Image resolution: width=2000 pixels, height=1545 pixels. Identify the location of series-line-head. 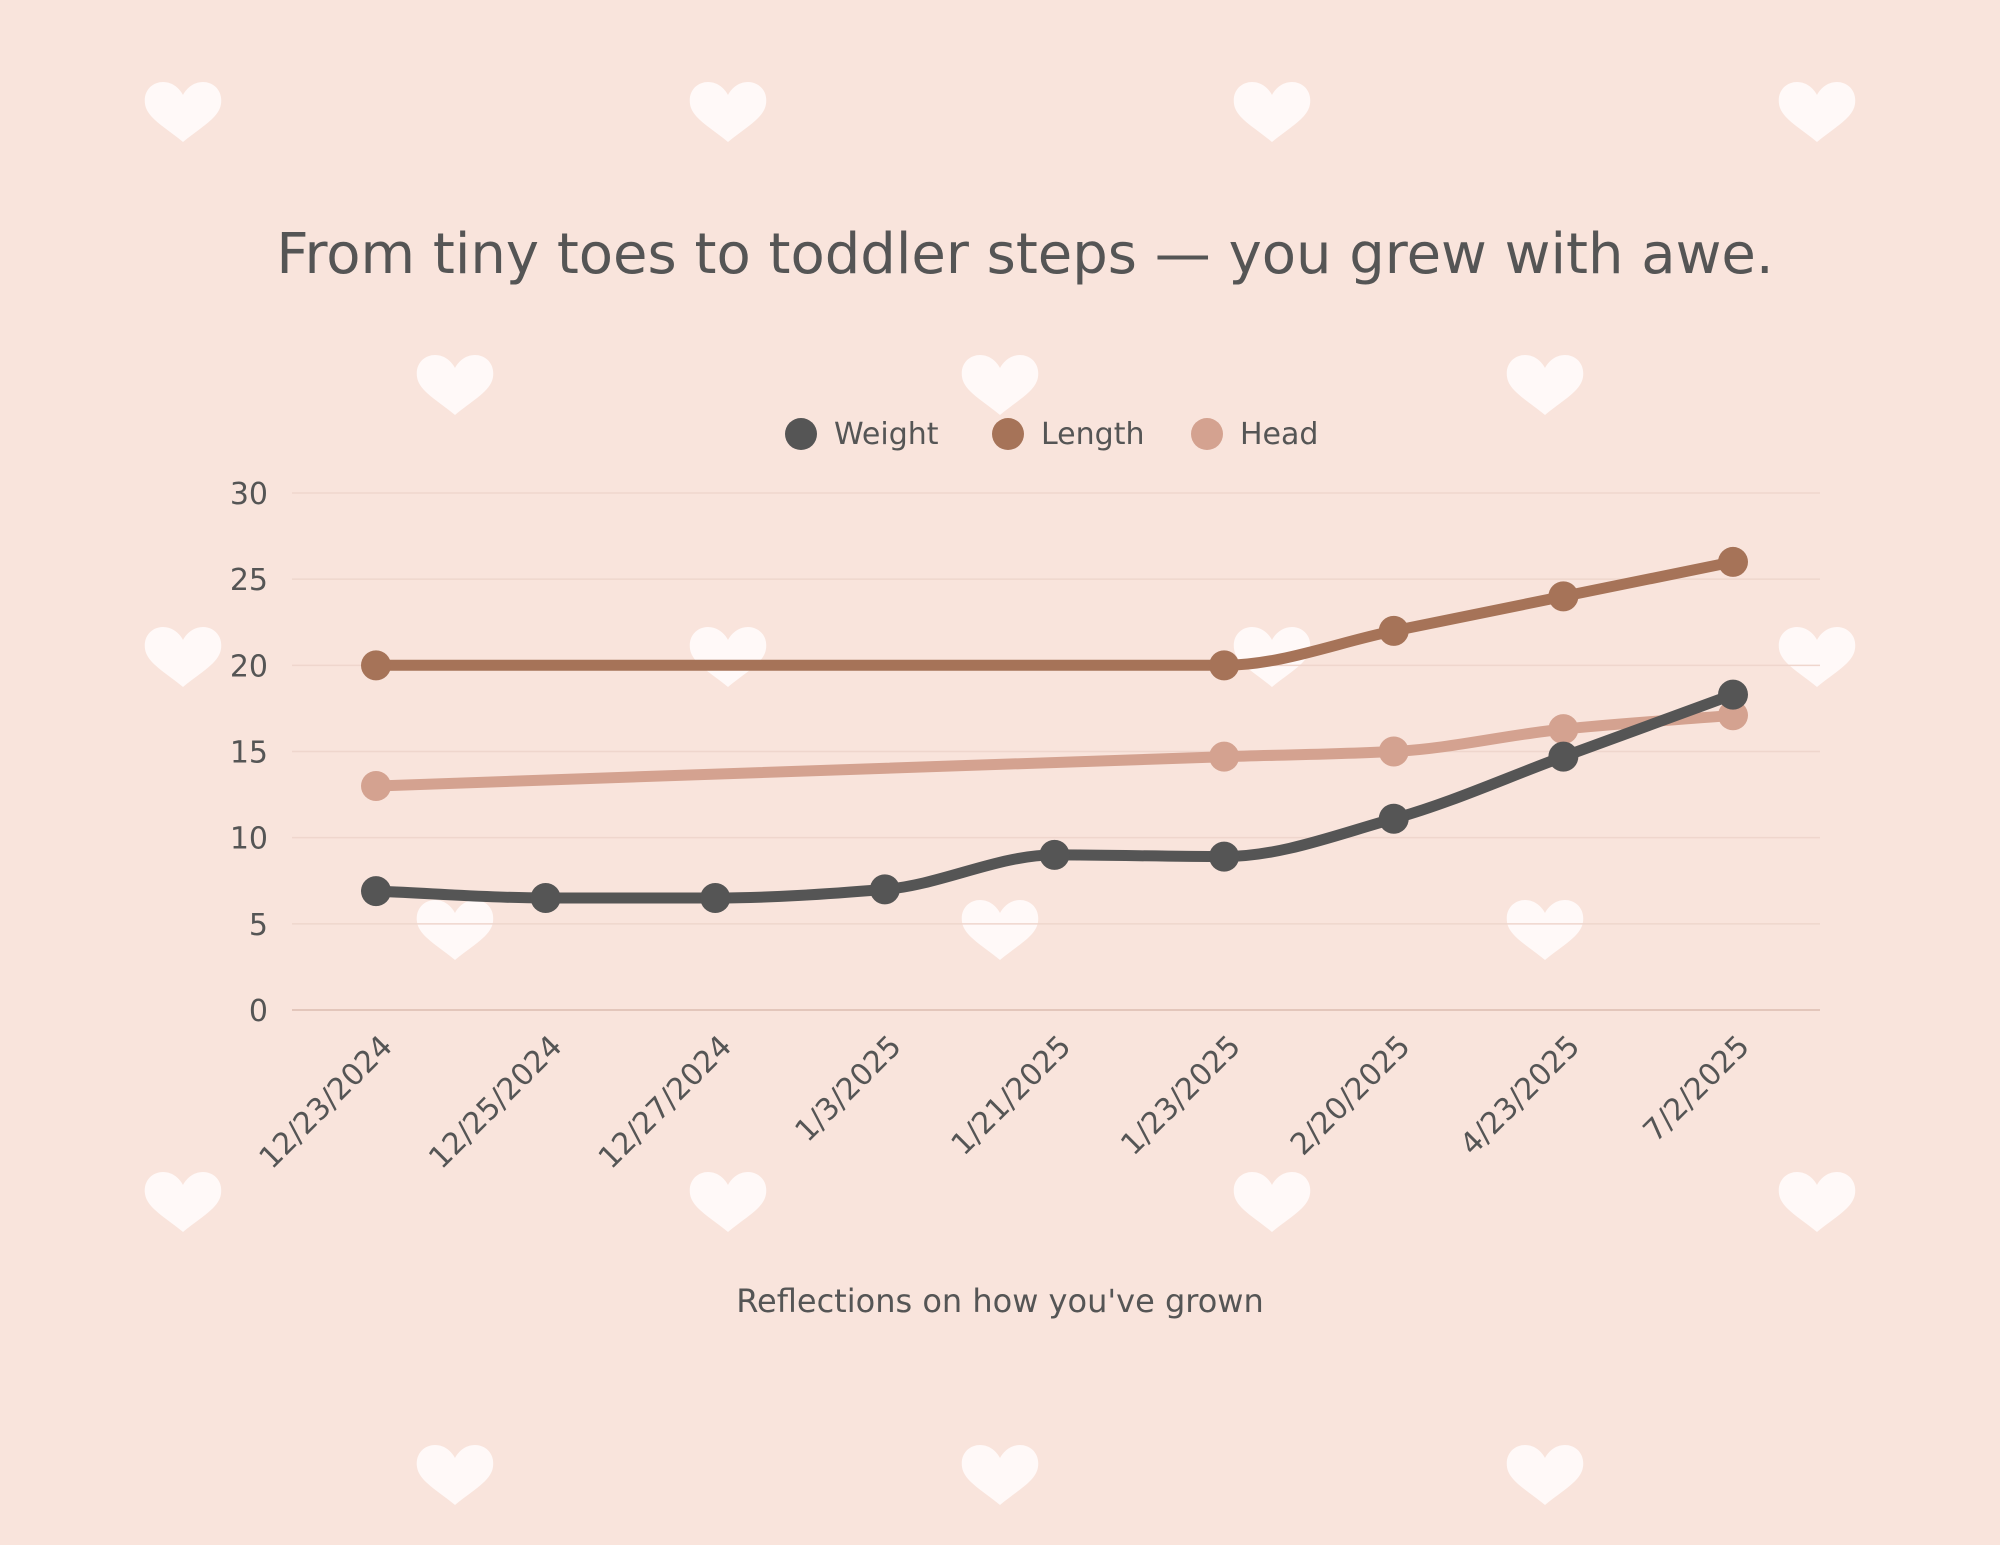
(1054, 750).